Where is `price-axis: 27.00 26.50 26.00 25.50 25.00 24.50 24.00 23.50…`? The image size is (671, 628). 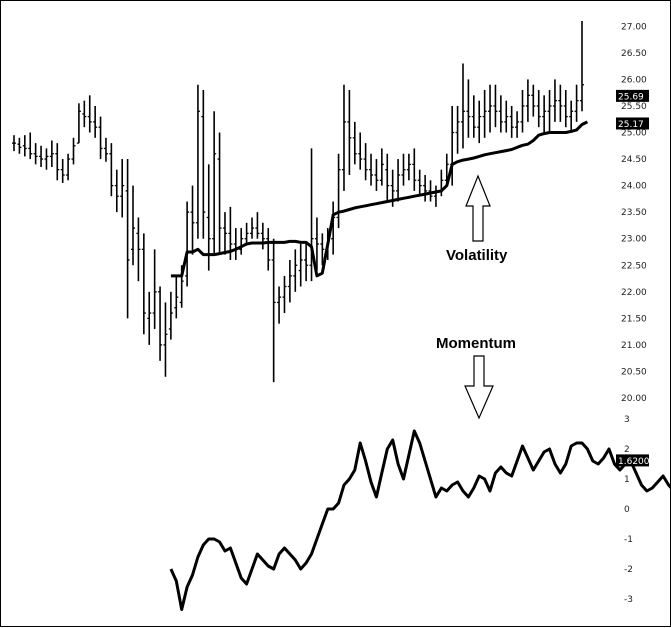
price-axis: 27.00 26.50 26.00 25.50 25.00 24.50 24.00 23.50… is located at coordinates (634, 213).